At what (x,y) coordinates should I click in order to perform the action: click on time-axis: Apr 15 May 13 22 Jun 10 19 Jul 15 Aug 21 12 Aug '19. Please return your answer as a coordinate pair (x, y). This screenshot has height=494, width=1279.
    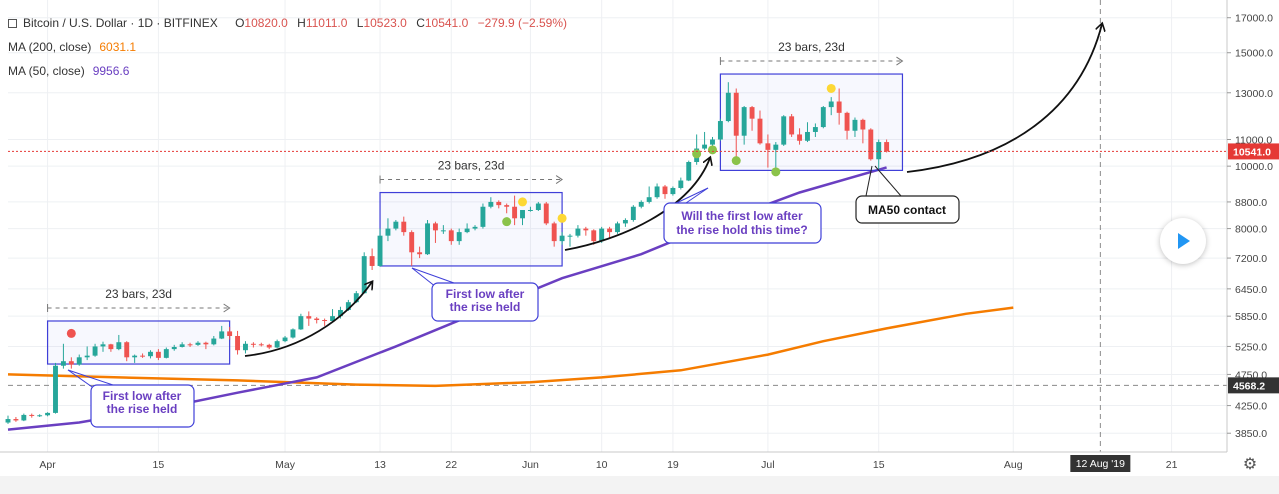
    Looking at the image, I should click on (613, 461).